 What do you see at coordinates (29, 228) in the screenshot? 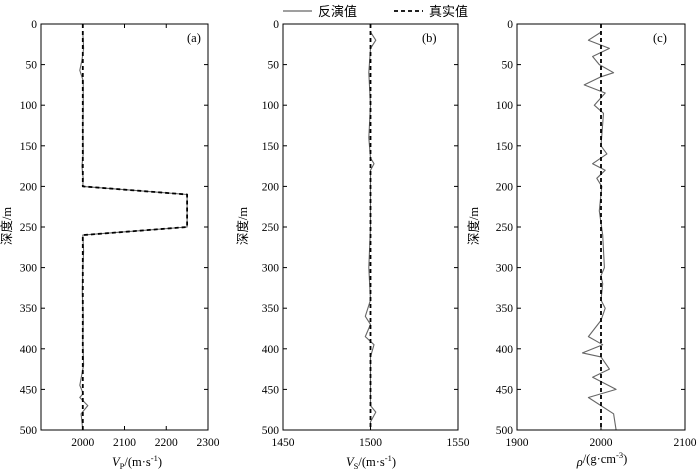
I see `panel-a-ytick-label: 250` at bounding box center [29, 228].